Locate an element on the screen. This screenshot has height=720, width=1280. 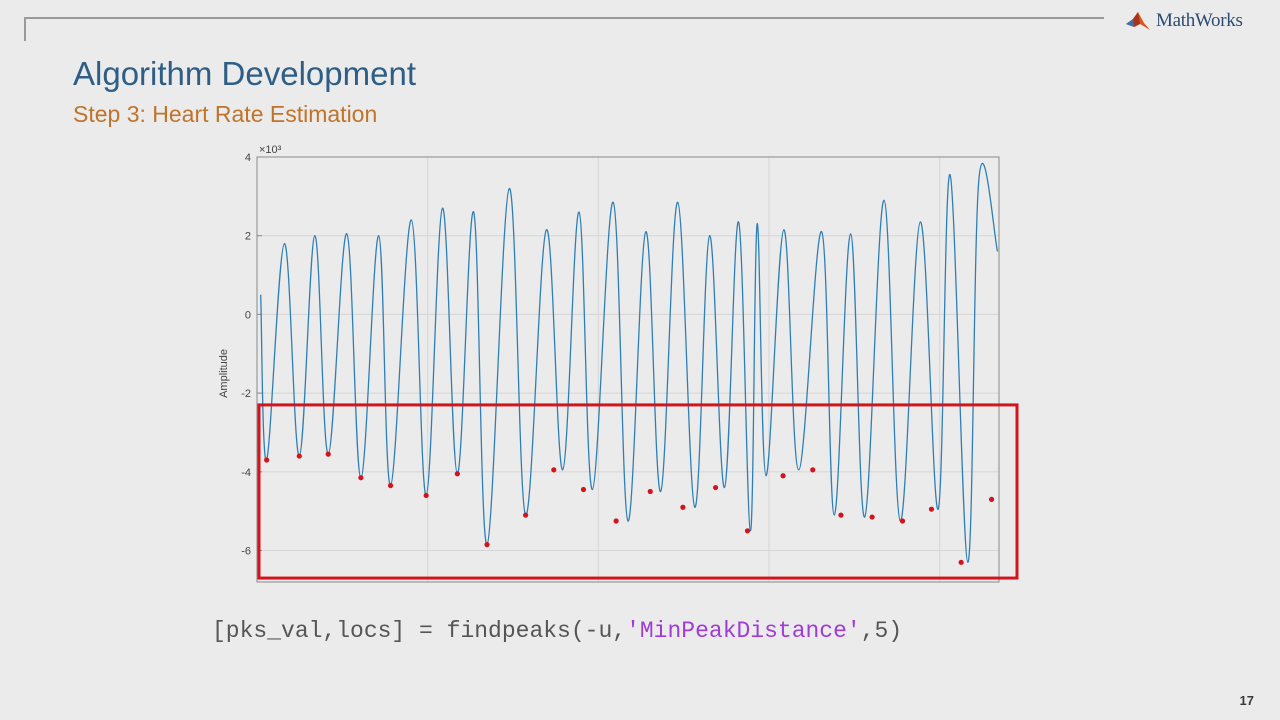
page-title: Algorithm Development is located at coordinates (244, 73).